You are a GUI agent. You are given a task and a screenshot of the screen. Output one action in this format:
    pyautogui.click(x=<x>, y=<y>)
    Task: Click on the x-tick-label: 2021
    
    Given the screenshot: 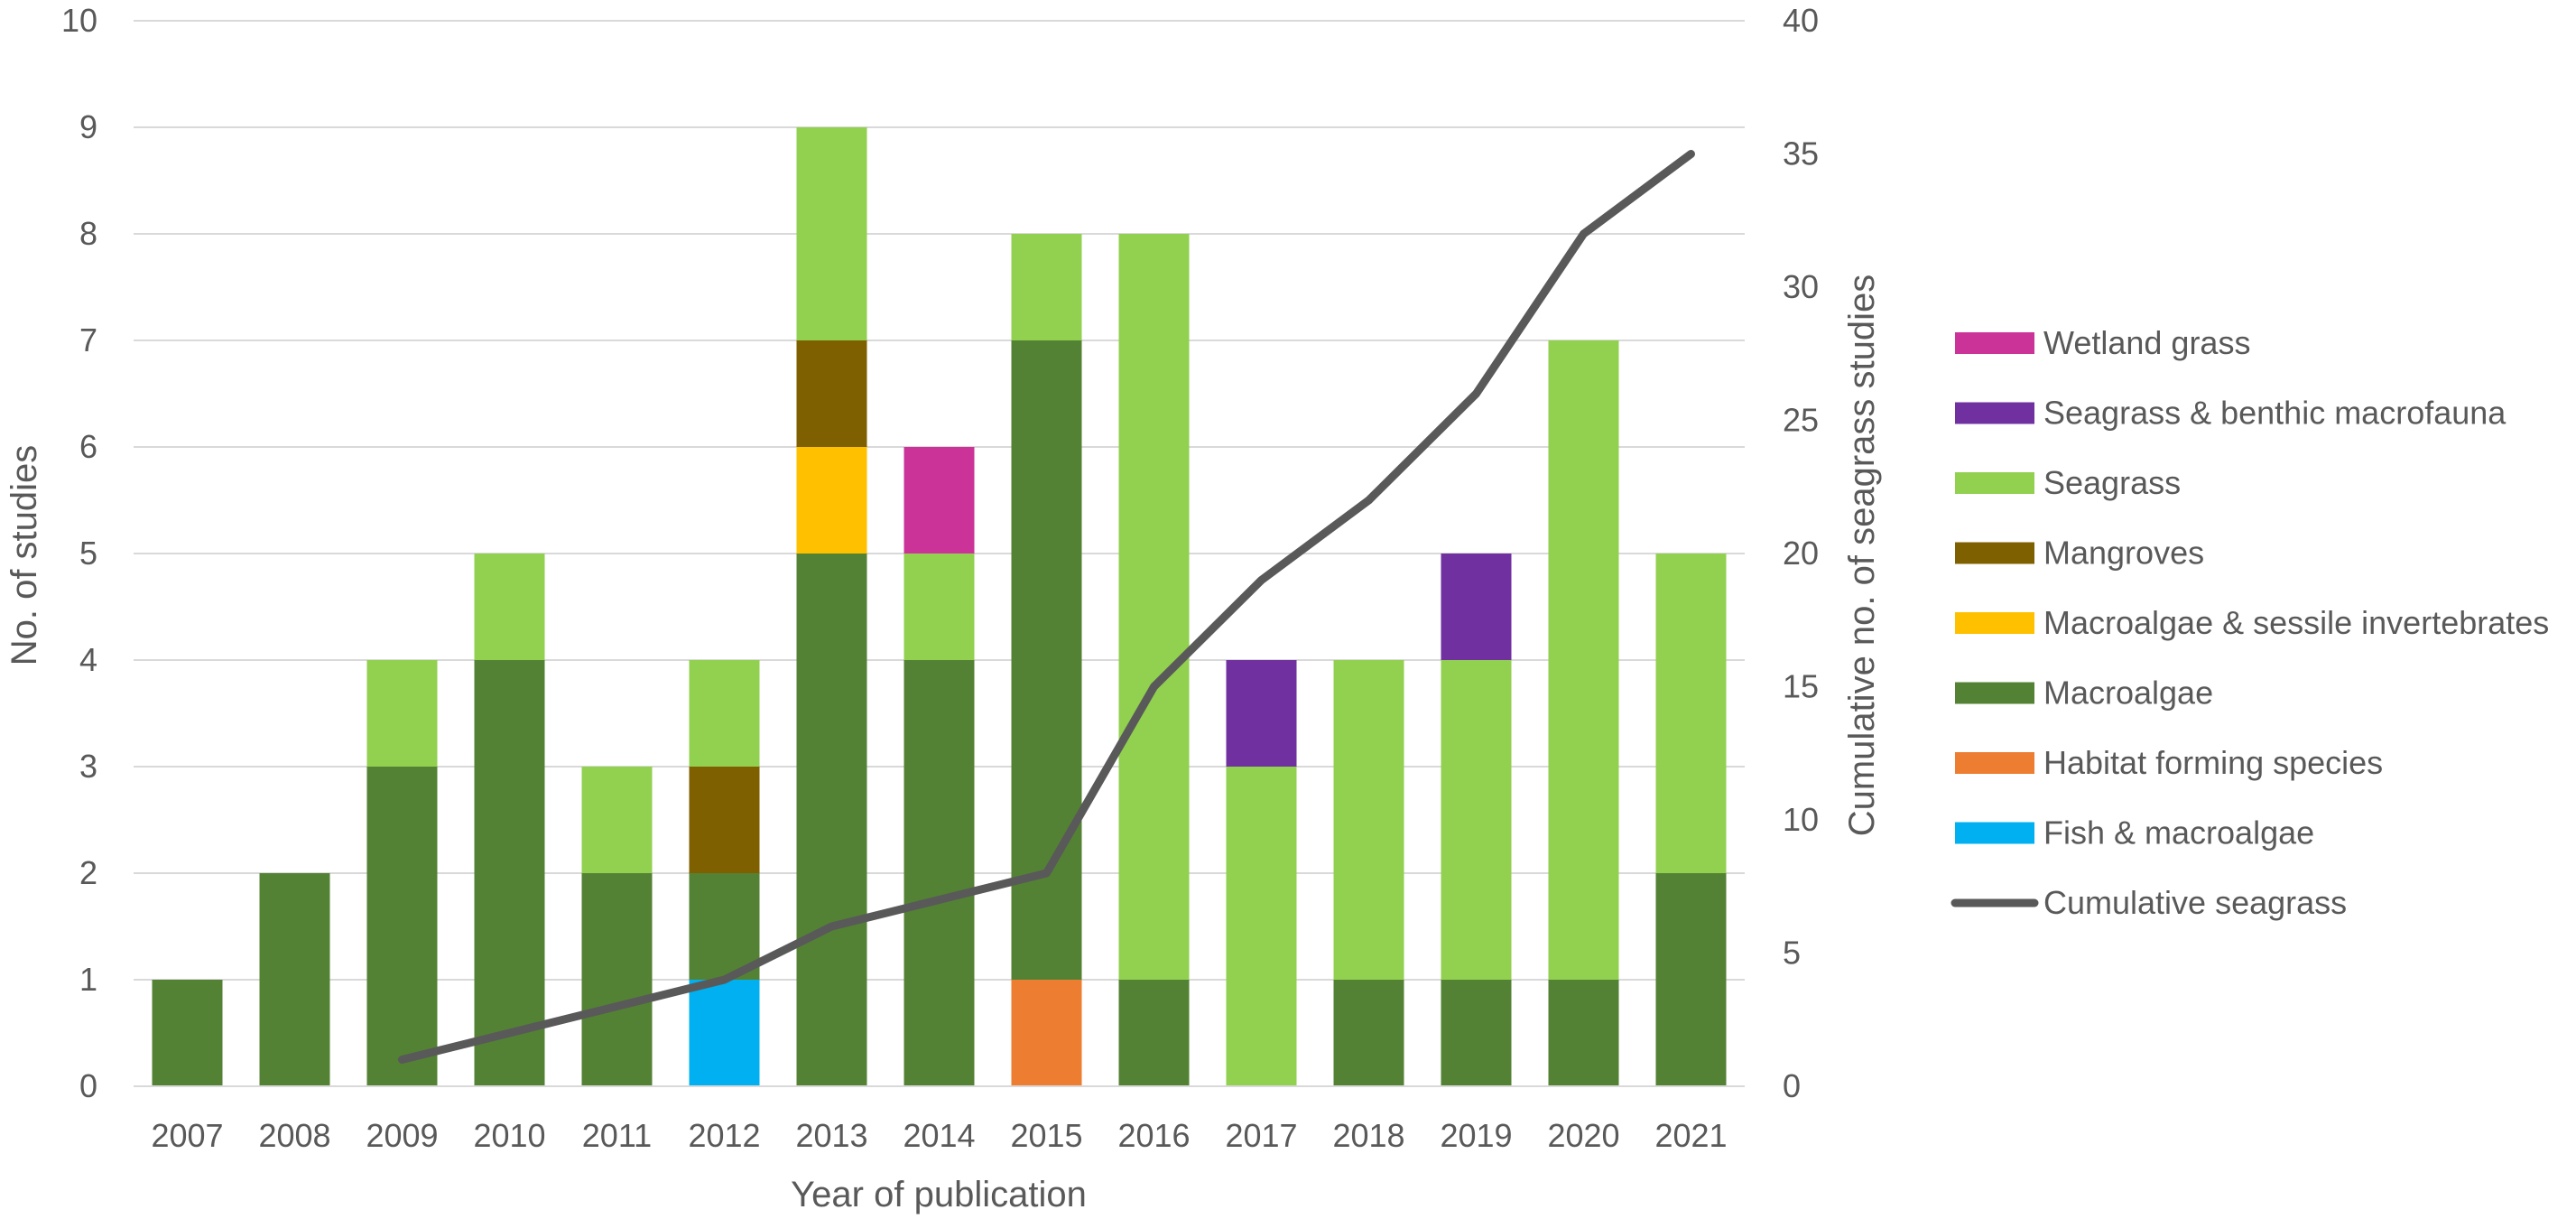 What is the action you would take?
    pyautogui.click(x=1690, y=1135)
    